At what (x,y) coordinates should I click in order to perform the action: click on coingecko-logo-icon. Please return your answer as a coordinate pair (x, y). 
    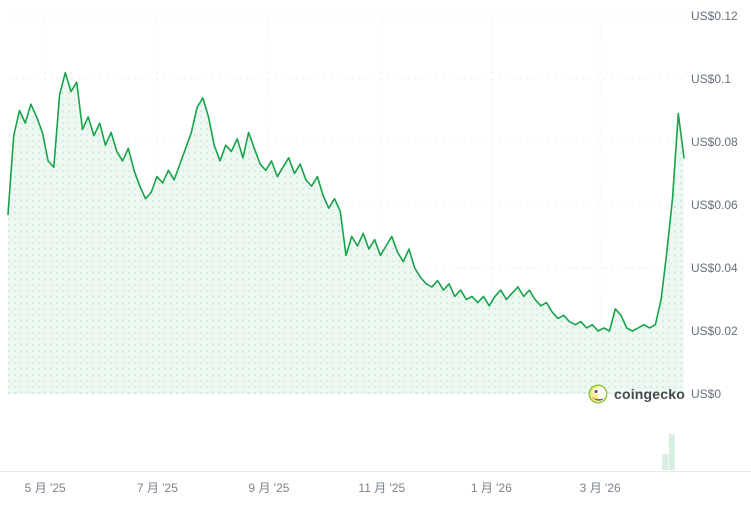
    Looking at the image, I should click on (598, 394).